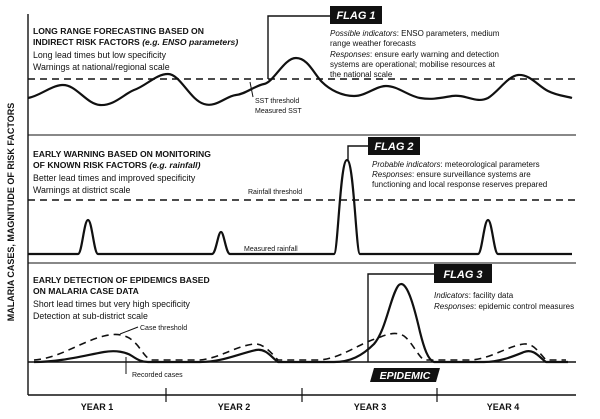  What do you see at coordinates (350, 54) in the screenshot?
I see `panel1-responses-label: Responses` at bounding box center [350, 54].